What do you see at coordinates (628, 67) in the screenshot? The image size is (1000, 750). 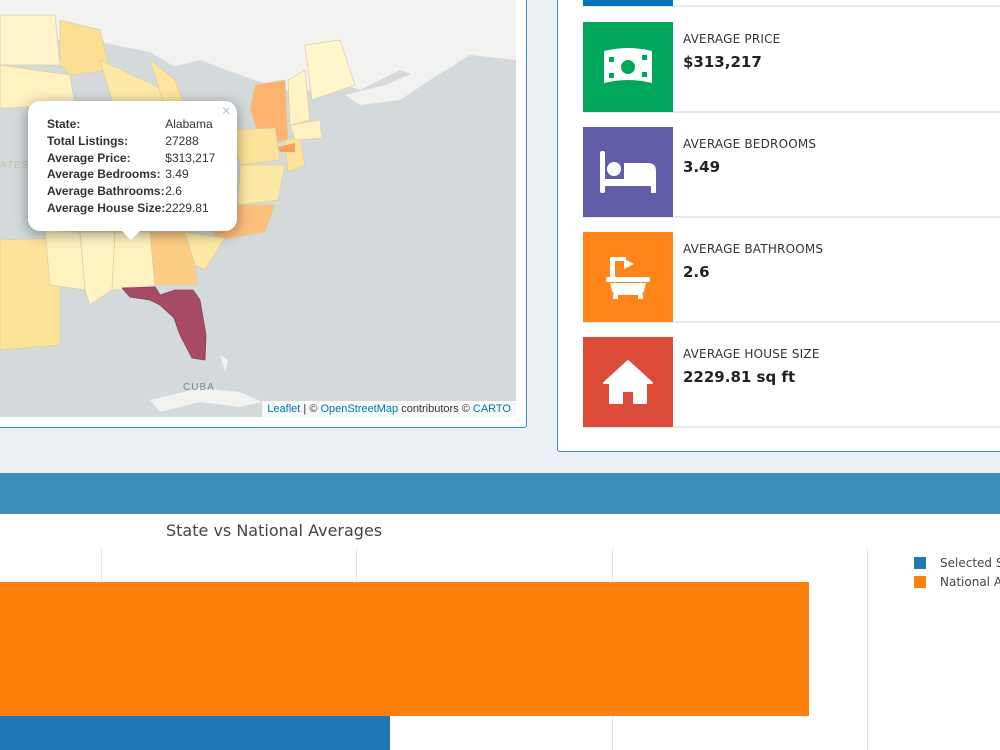 I see `money-bill-icon` at bounding box center [628, 67].